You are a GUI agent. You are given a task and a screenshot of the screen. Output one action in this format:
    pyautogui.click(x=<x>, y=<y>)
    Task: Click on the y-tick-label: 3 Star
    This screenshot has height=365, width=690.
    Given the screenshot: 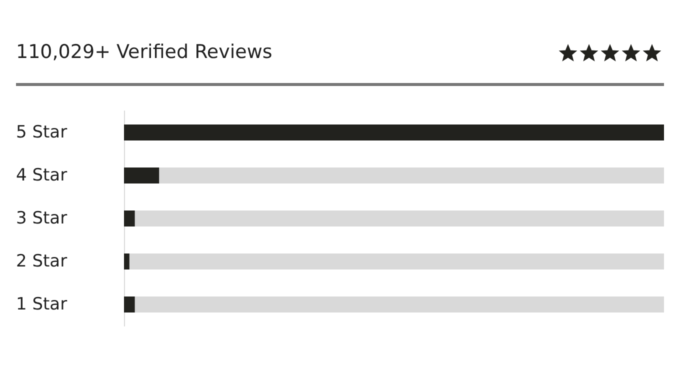 What is the action you would take?
    pyautogui.click(x=42, y=218)
    